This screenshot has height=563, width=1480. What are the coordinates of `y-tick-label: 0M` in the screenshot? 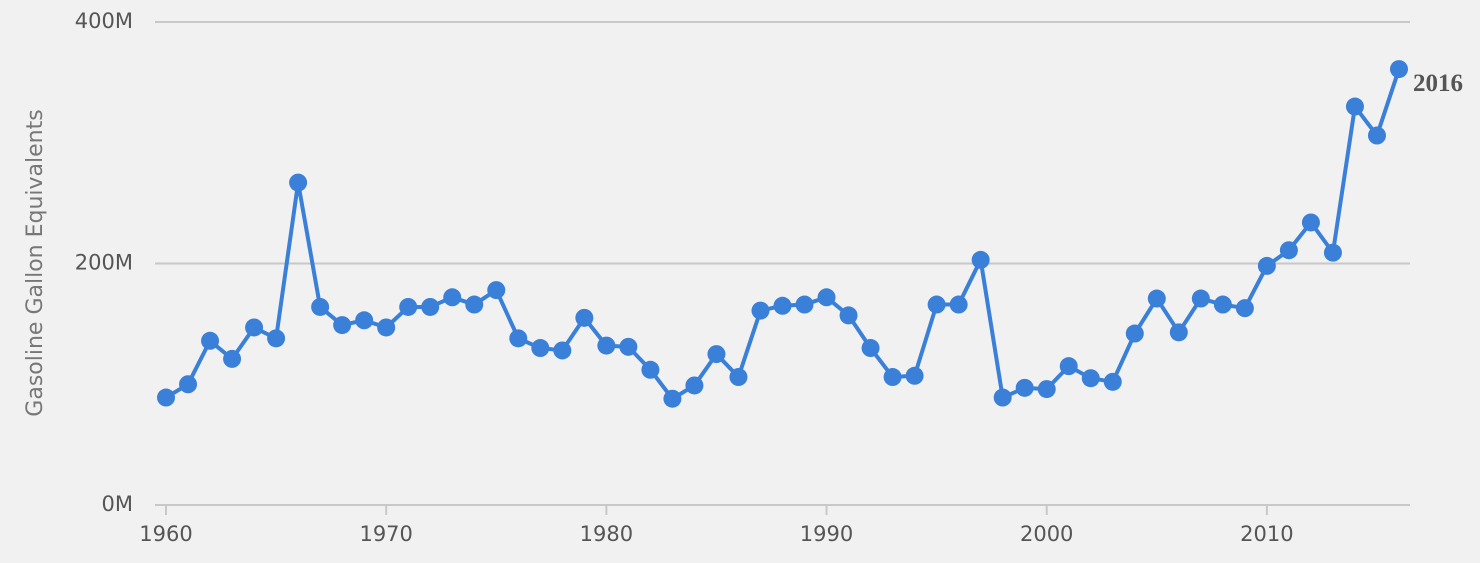 It's located at (117, 504).